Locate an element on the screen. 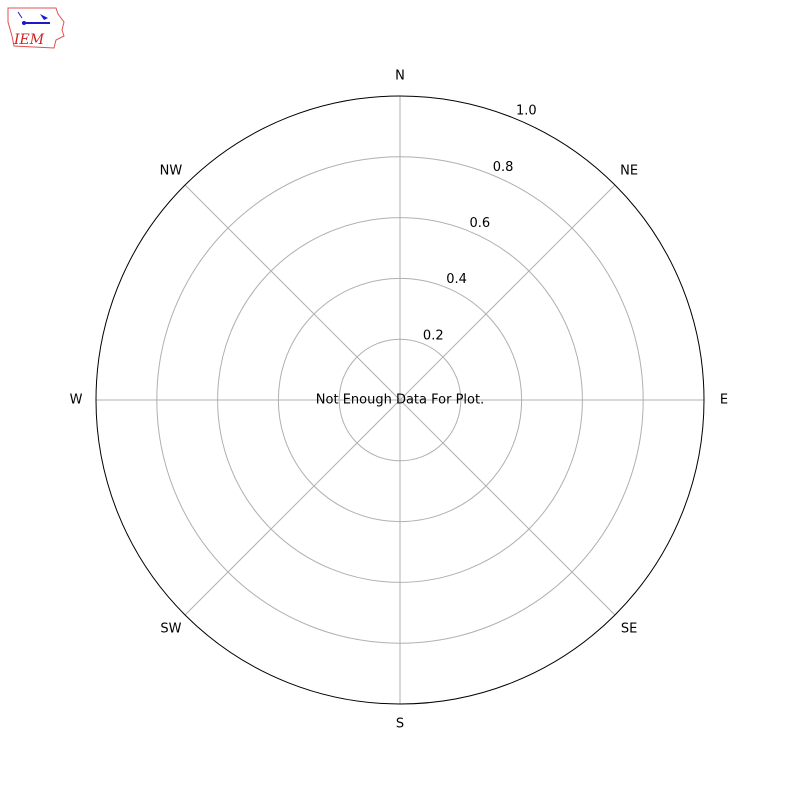 The width and height of the screenshot is (800, 800). radial-tick-label: 1.0 is located at coordinates (526, 111).